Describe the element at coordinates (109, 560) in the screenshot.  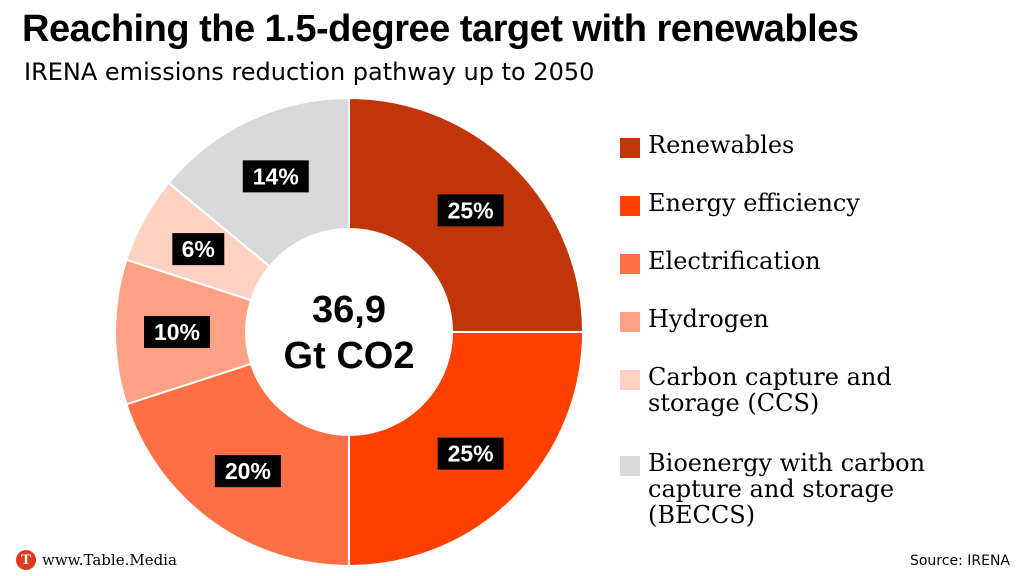
I see `brand-url: www.Table.Media` at that location.